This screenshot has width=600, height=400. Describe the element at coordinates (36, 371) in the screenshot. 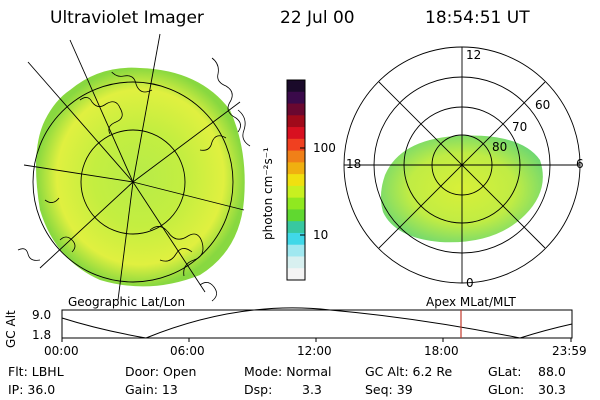

I see `filter-info: Flt: LBHL` at that location.